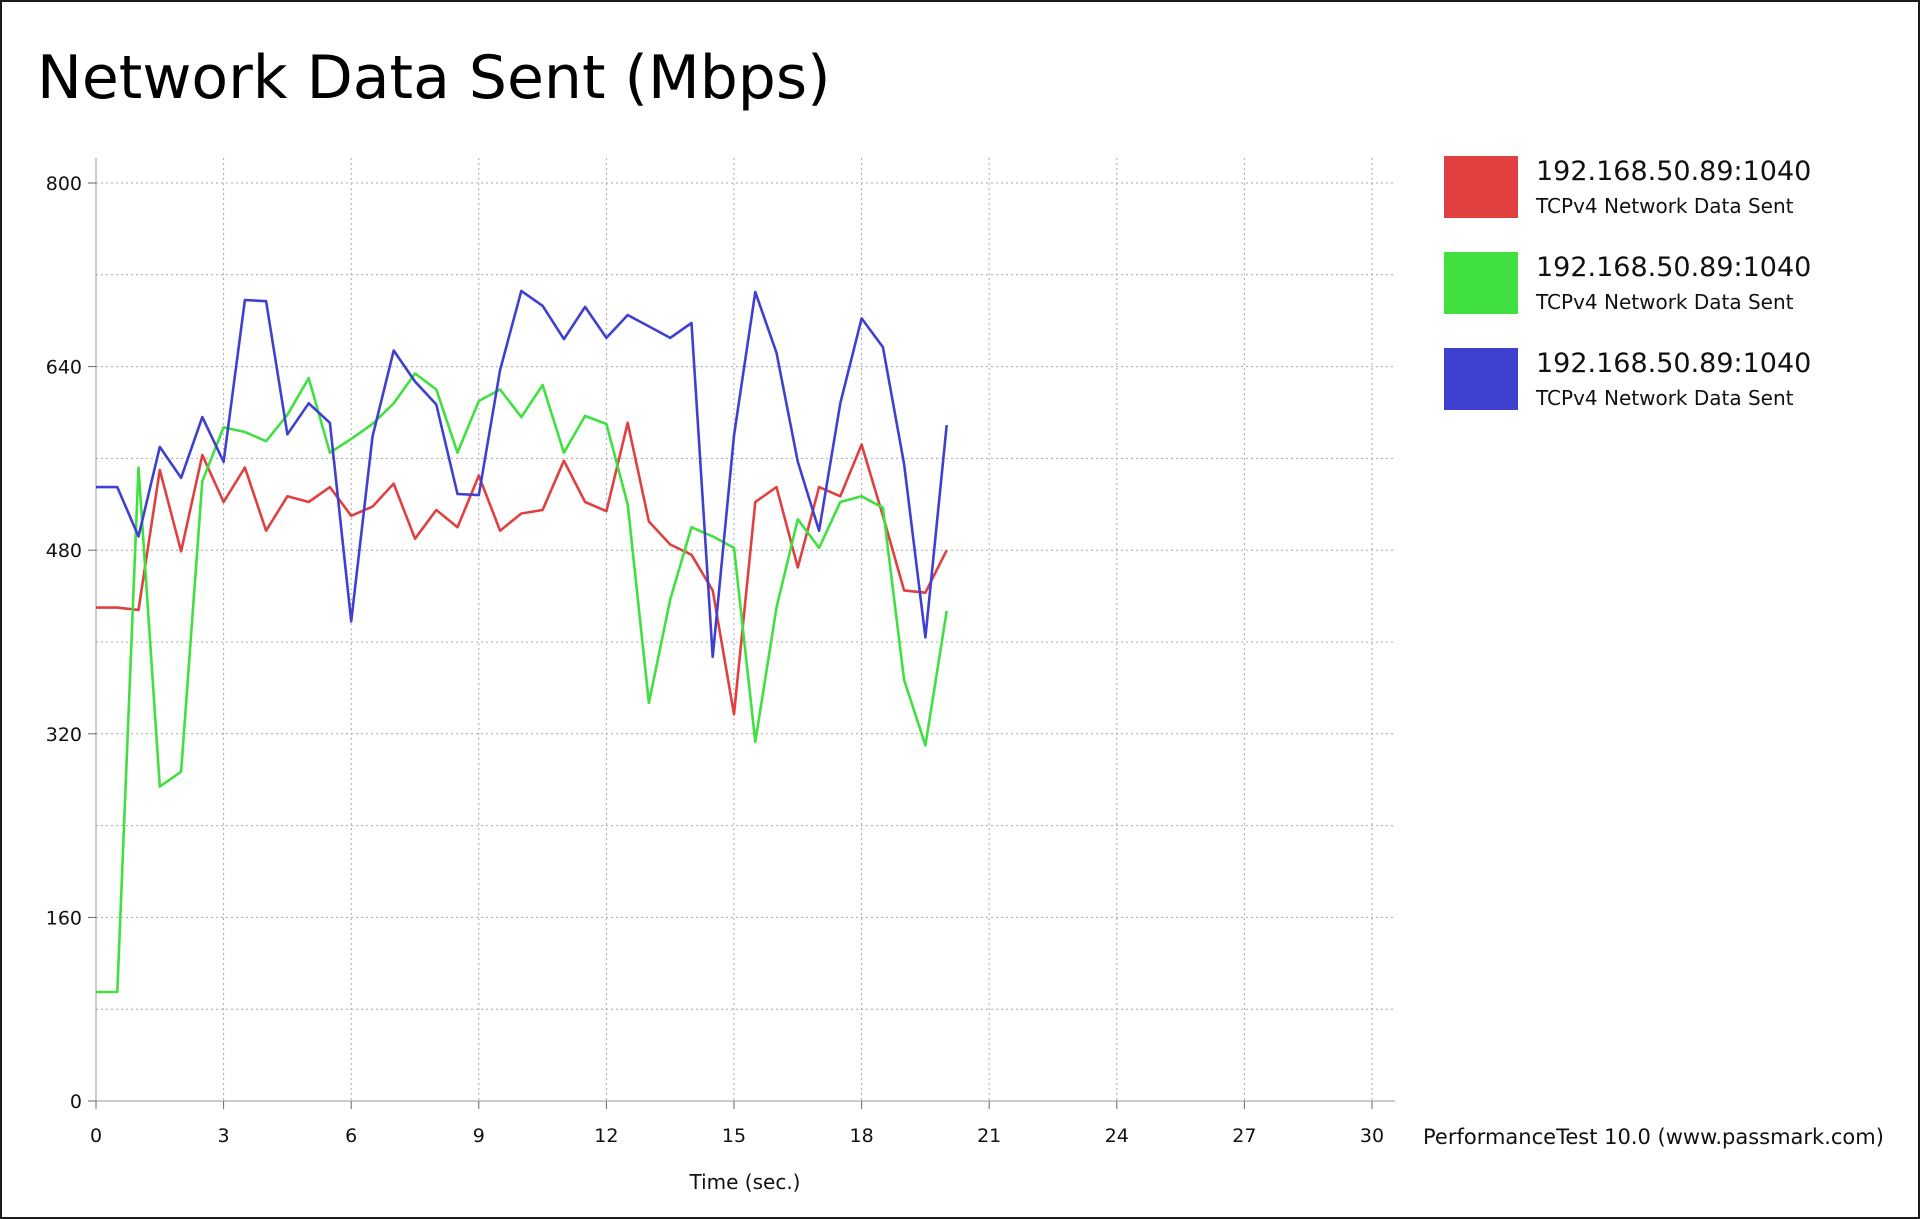  What do you see at coordinates (76, 1102) in the screenshot?
I see `y-tick-label: 0` at bounding box center [76, 1102].